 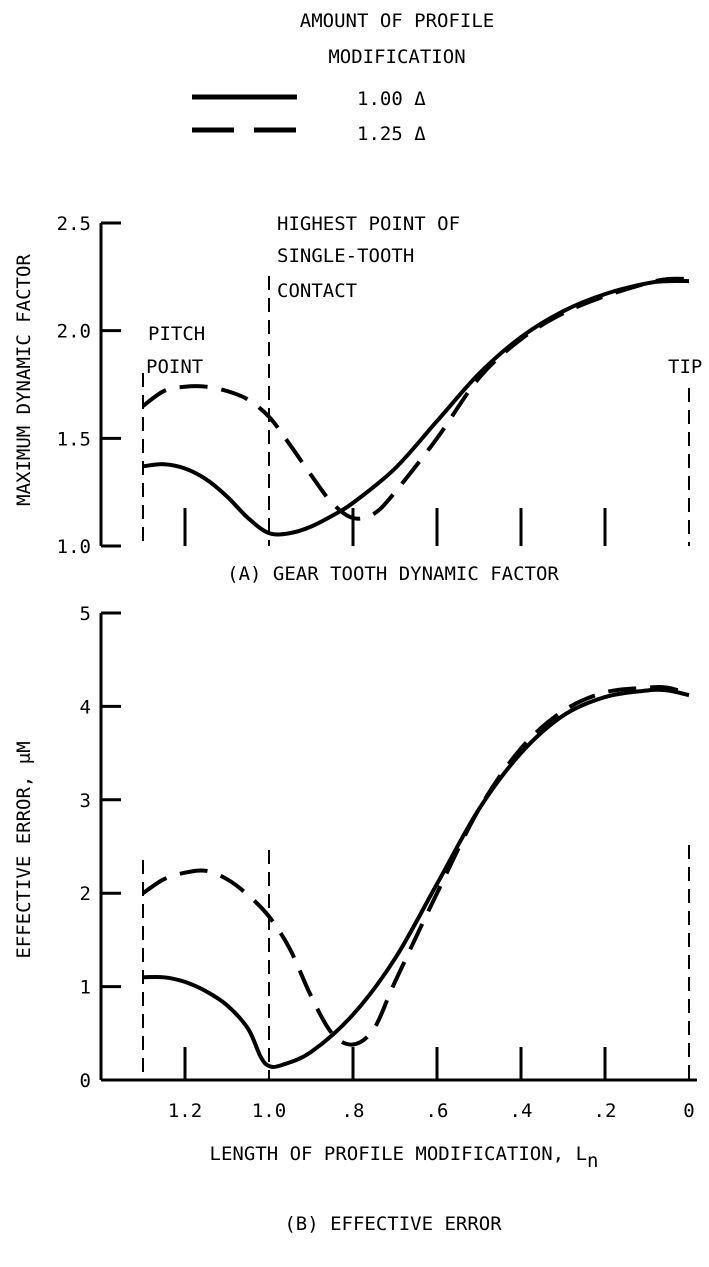 I want to click on chart-a-annotation-highest-2: SINGLE-TOOTH, so click(x=345, y=256).